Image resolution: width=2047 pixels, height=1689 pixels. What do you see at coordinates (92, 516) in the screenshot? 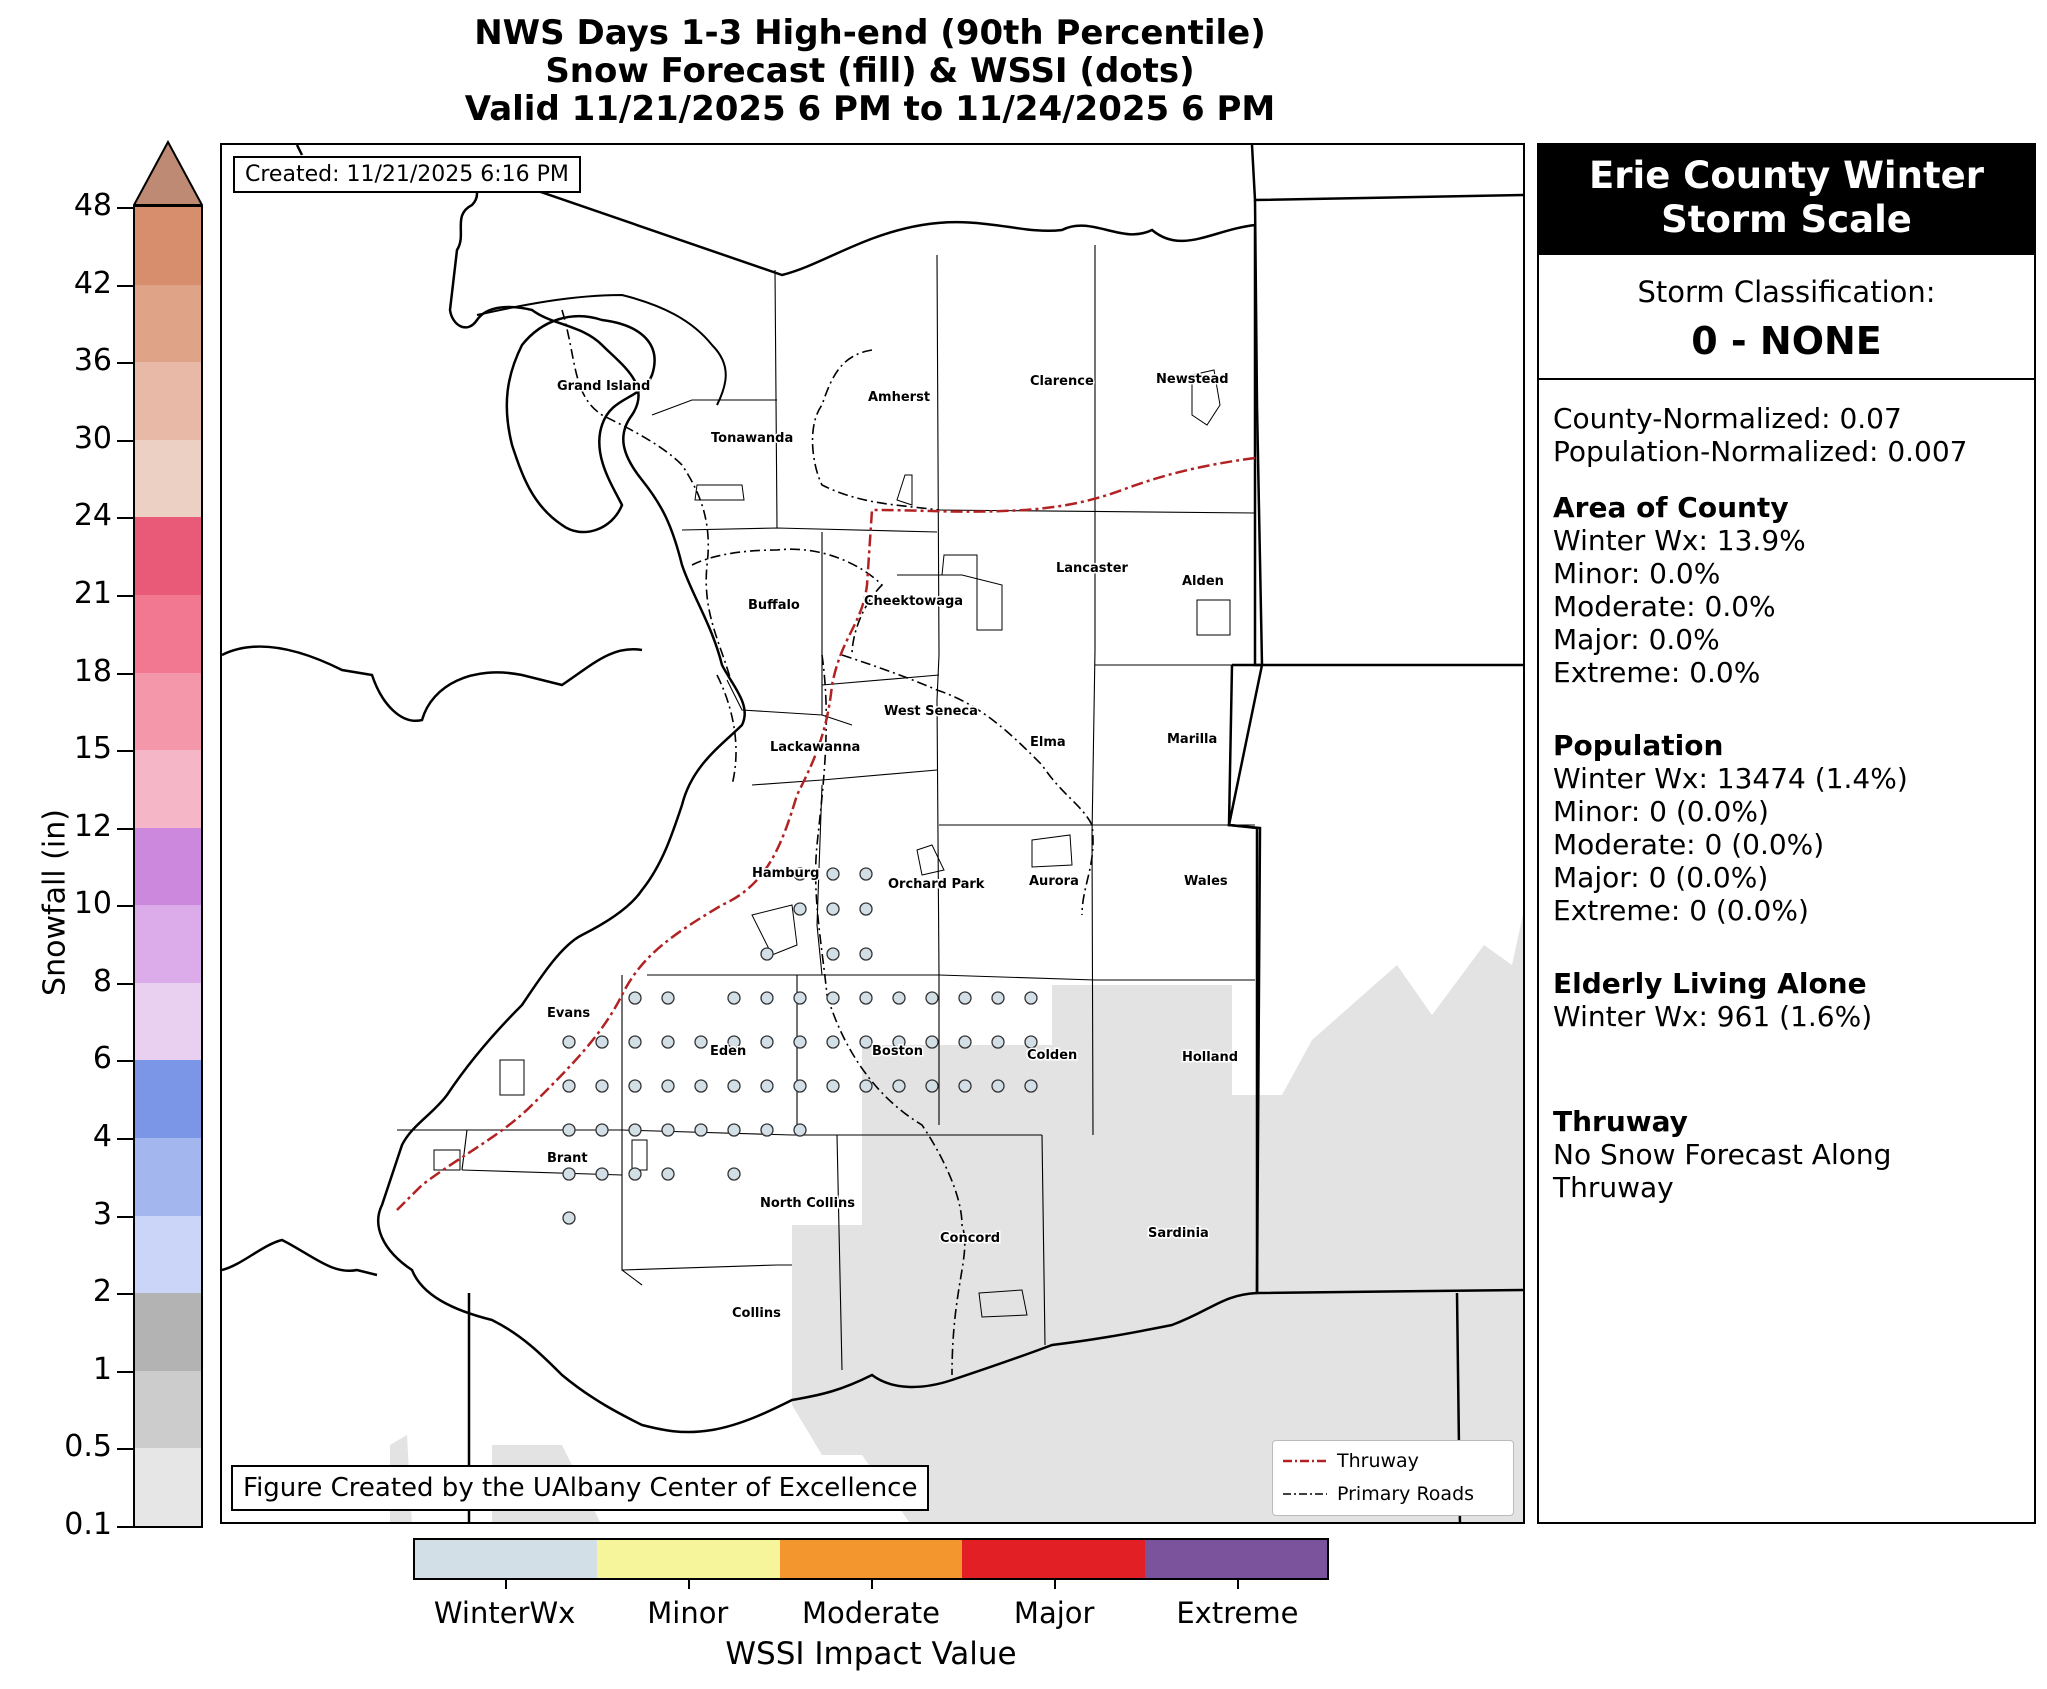
I see `colorbar-tick-label: 24` at bounding box center [92, 516].